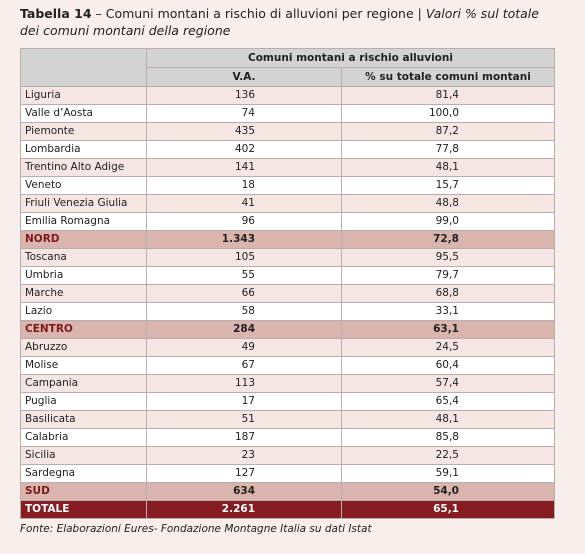 Image resolution: width=585 pixels, height=554 pixels. What do you see at coordinates (83, 113) in the screenshot?
I see `table-cell: Valle d’Aosta` at bounding box center [83, 113].